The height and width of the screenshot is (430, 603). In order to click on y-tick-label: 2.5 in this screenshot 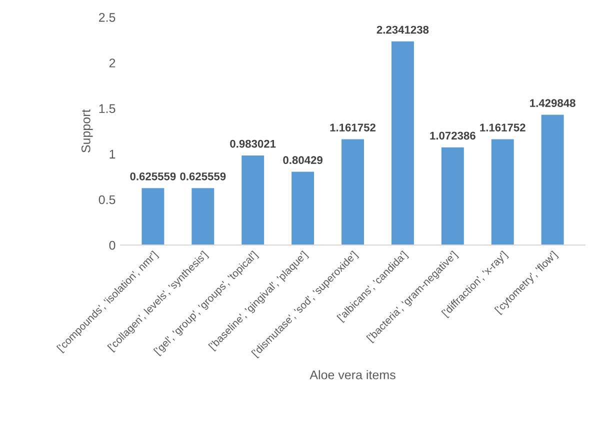, I will do `click(107, 17)`.